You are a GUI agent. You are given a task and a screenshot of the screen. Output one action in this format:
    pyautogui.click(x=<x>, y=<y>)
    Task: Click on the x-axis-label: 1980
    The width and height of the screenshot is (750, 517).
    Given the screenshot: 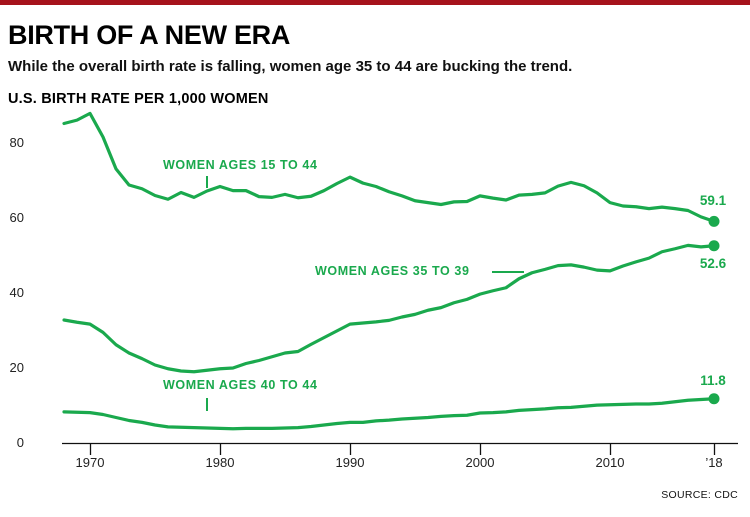 What is the action you would take?
    pyautogui.click(x=220, y=462)
    